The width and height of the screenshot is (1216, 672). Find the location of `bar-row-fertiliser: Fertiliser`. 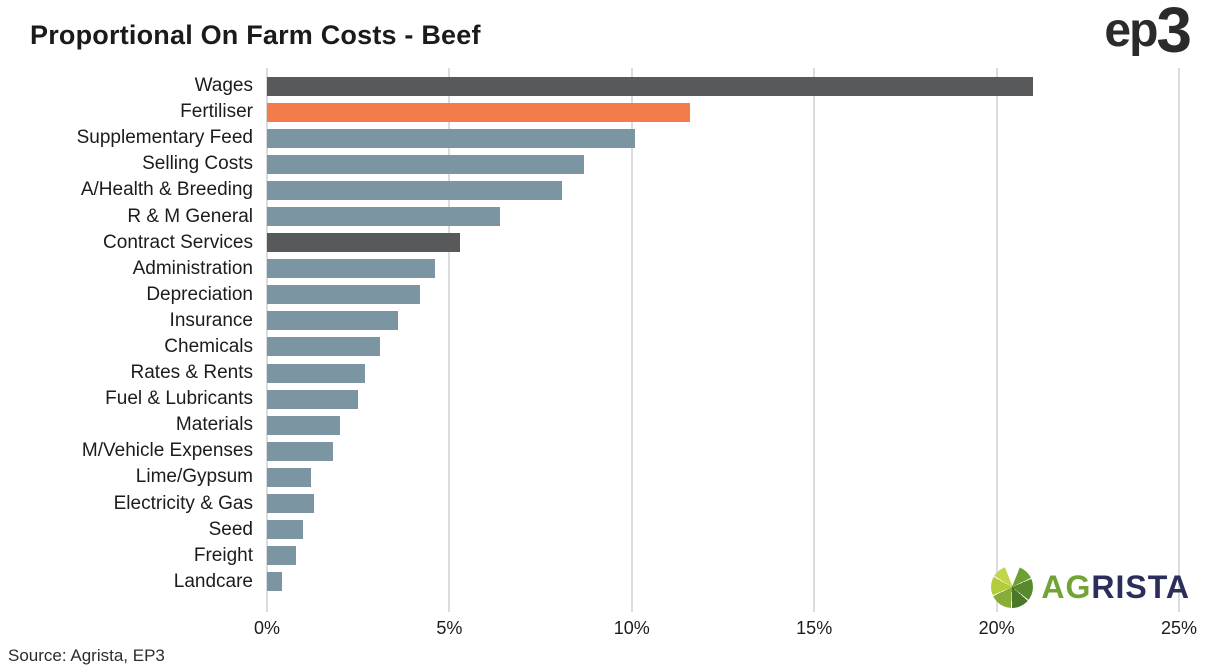

bar-row-fertiliser: Fertiliser is located at coordinates (589, 112).